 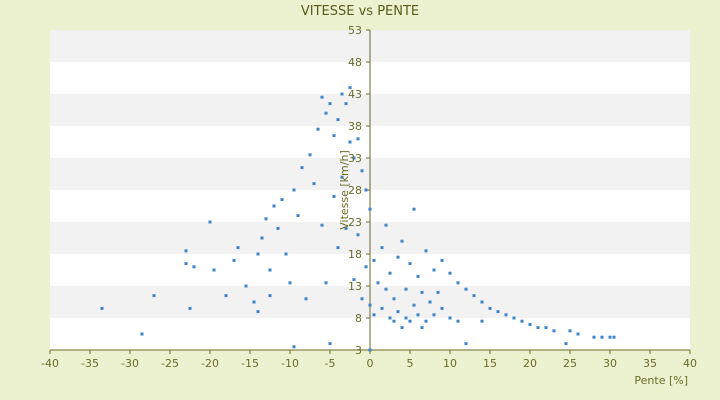 I want to click on y-tick-label: 48, so click(x=355, y=62).